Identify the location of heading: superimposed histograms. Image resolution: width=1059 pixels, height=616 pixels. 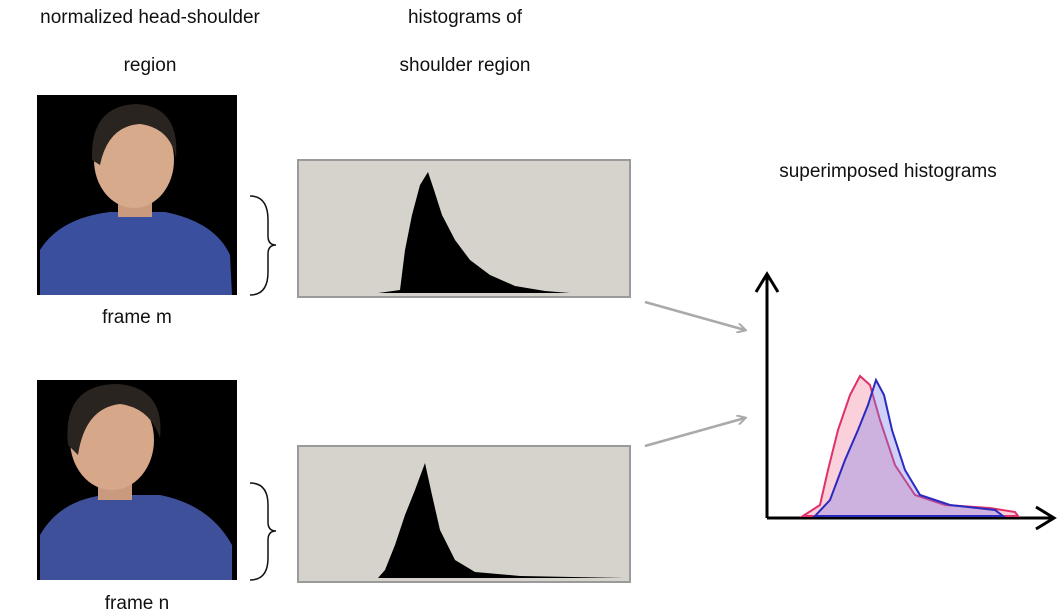
(888, 171).